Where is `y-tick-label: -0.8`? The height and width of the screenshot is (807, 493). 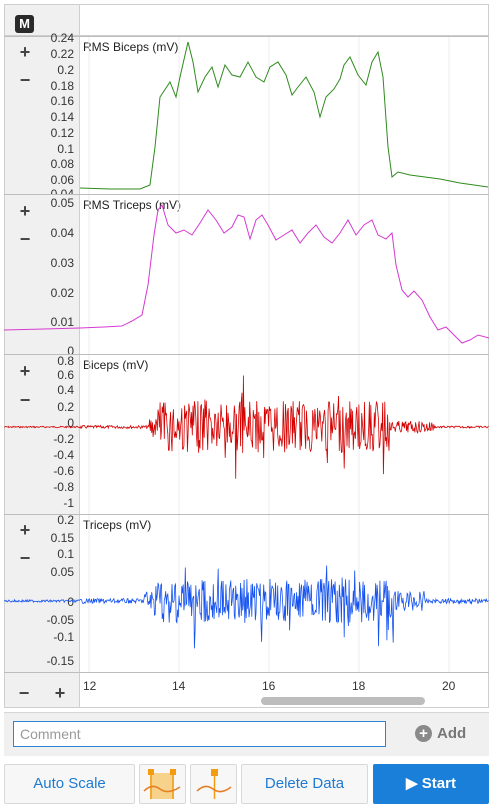 y-tick-label: -0.8 is located at coordinates (63, 487).